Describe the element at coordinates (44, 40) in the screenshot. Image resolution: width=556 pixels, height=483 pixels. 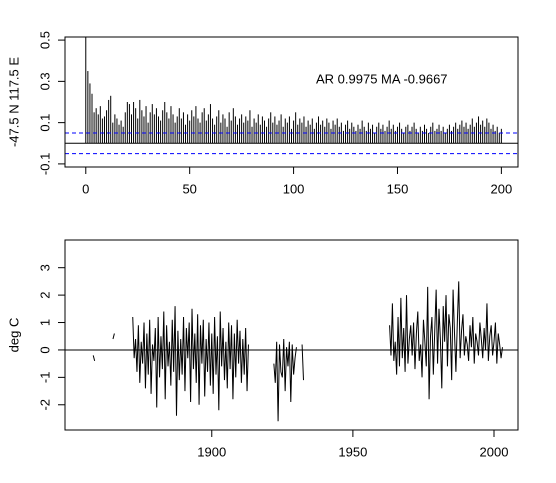
I see `y-tick-label: 0.5` at that location.